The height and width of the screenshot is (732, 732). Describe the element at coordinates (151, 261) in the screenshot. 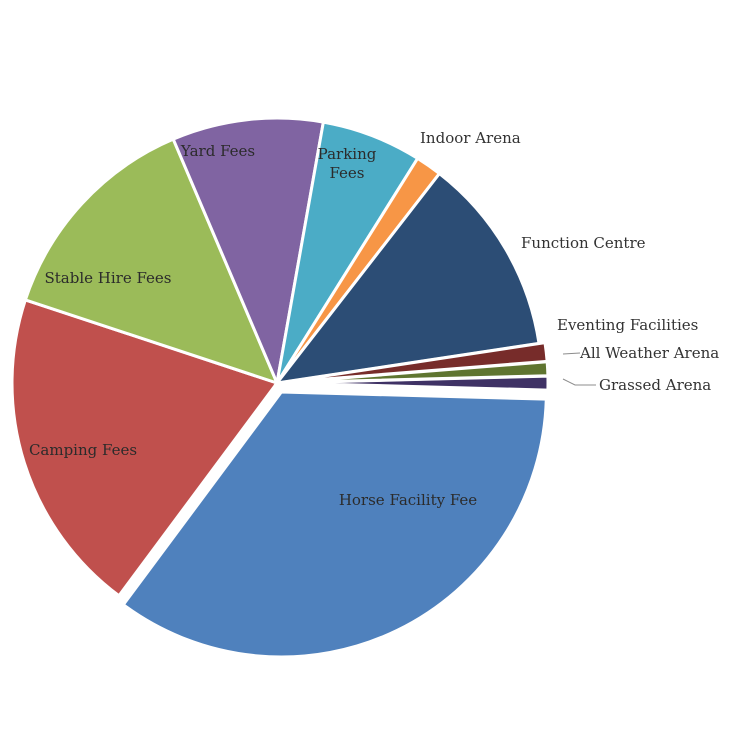

I see `pie-slice-stable-hire-fees` at that location.